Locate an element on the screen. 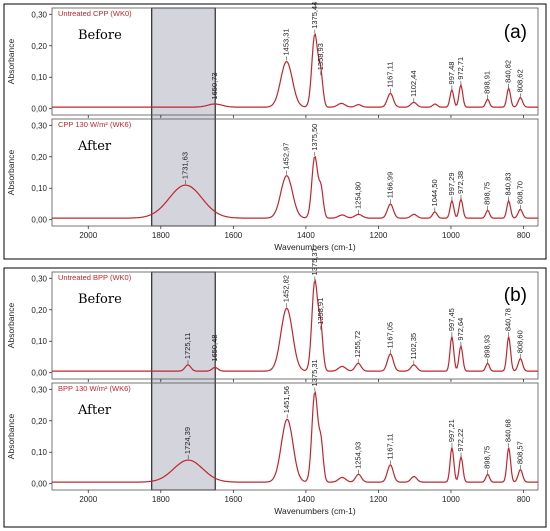 Image resolution: width=550 pixels, height=531 pixels. peak-label: 1102,44 is located at coordinates (413, 83).